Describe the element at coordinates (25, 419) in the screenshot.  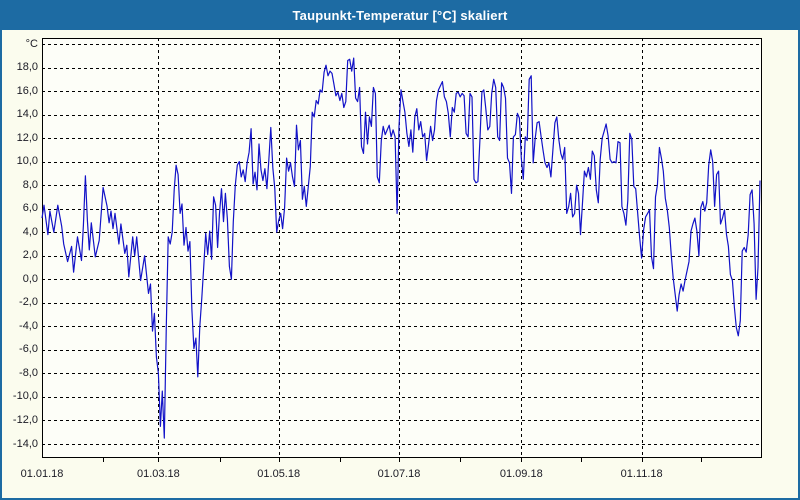
I see `y-axis-tick-label: -12,0` at that location.